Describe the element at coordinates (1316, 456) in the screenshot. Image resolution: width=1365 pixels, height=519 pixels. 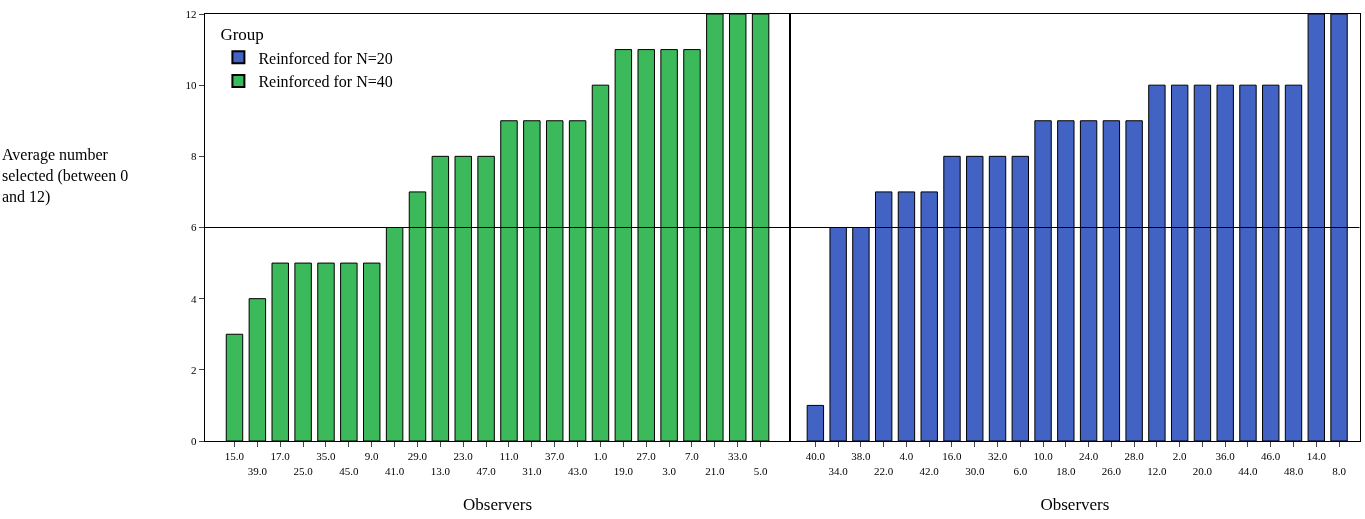
I see `x-tick-label: 14.0` at that location.